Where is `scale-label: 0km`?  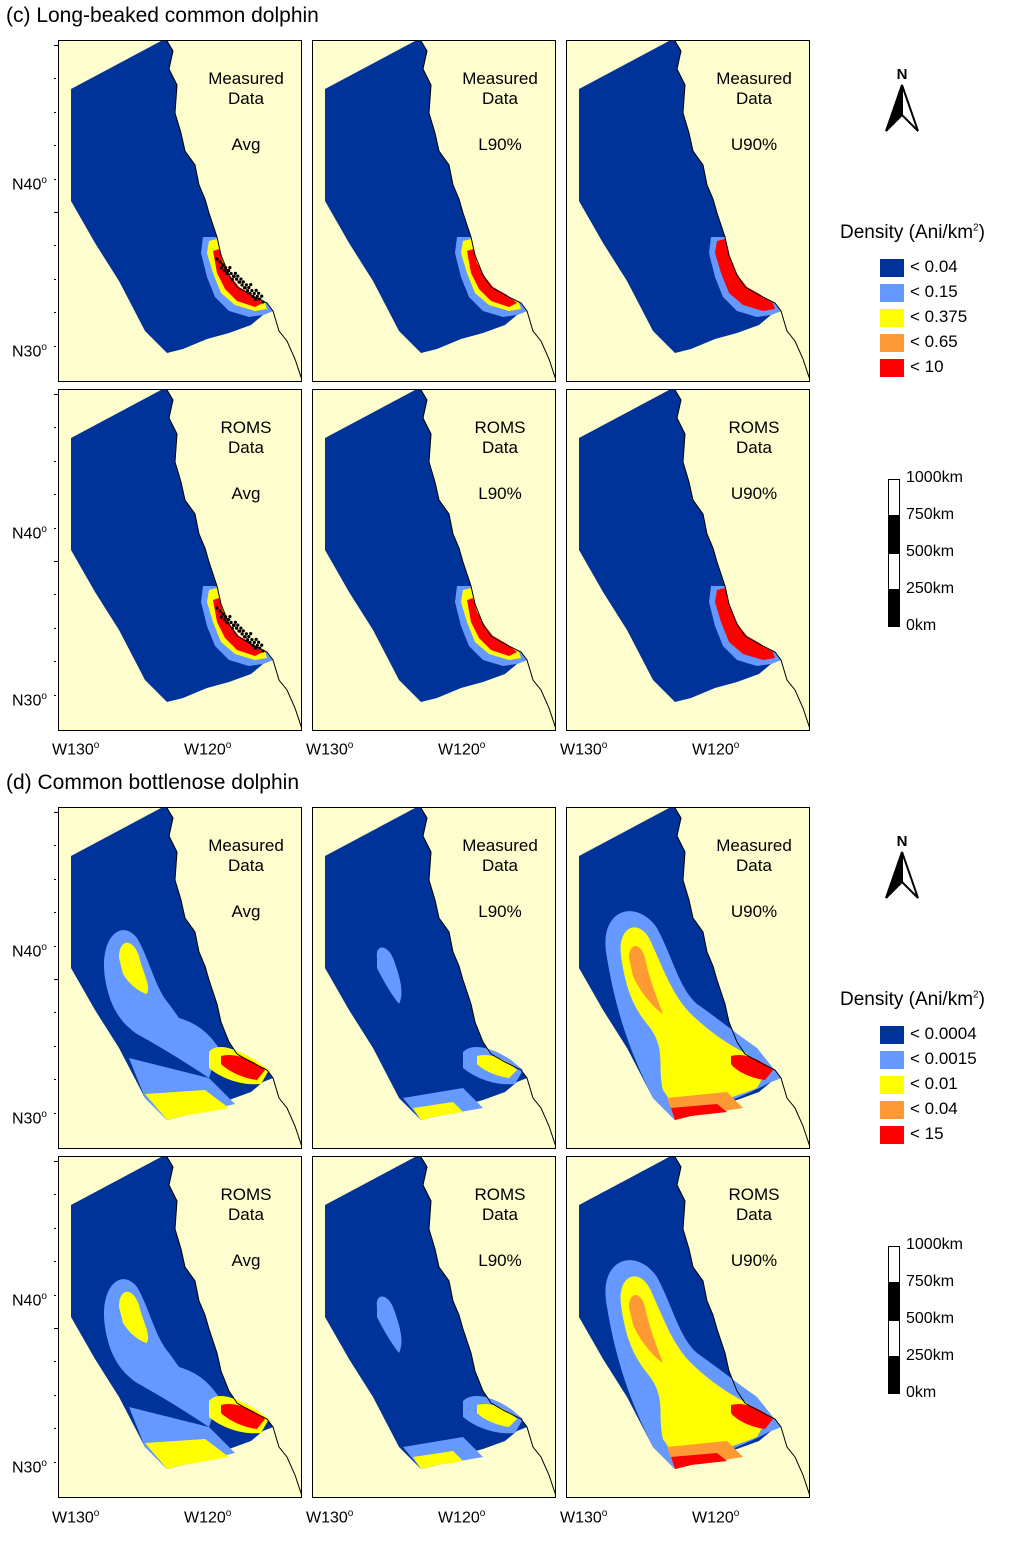 scale-label: 0km is located at coordinates (921, 625).